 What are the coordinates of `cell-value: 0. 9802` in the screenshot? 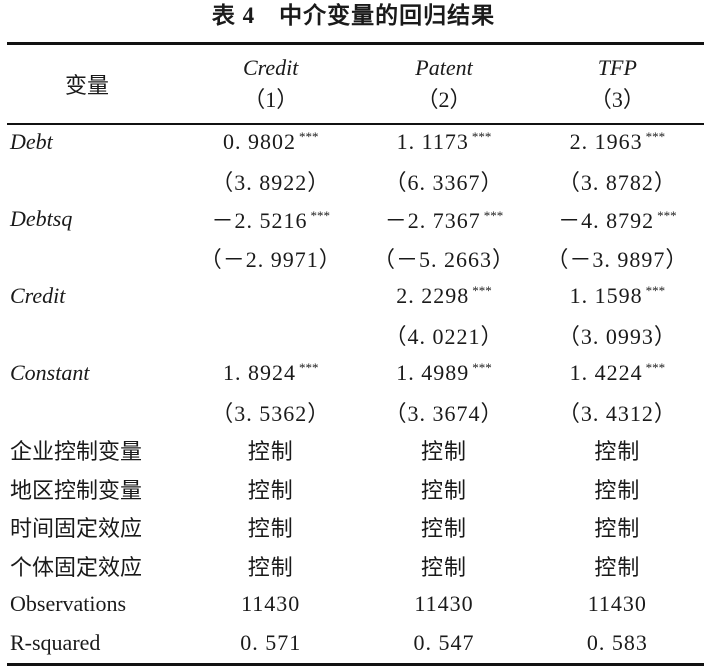 It's located at (259, 142).